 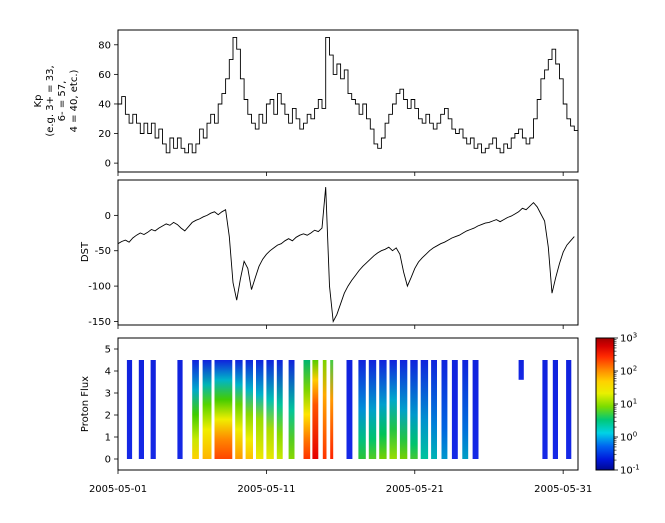 I want to click on kp-axis-label: Kp (e.g. 3+ = 33, 6- = 57, 4 = 40, etc.), so click(x=57, y=101).